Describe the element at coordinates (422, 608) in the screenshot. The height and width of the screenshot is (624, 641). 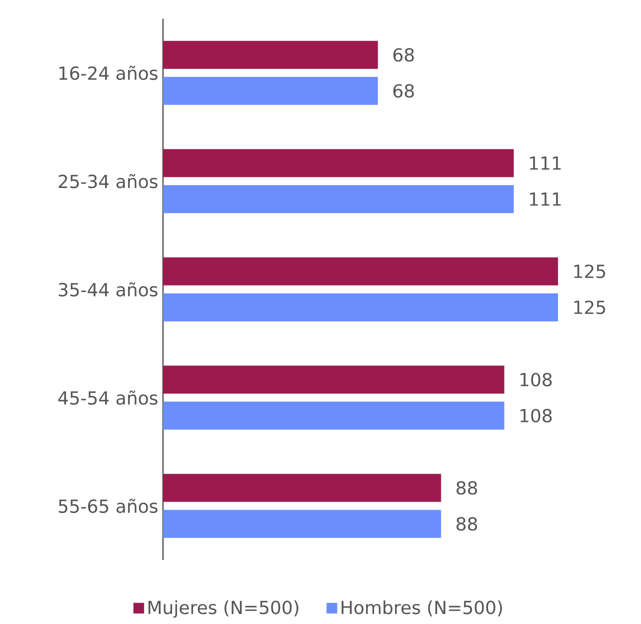
I see `legend-label: Hombres (N=500)` at that location.